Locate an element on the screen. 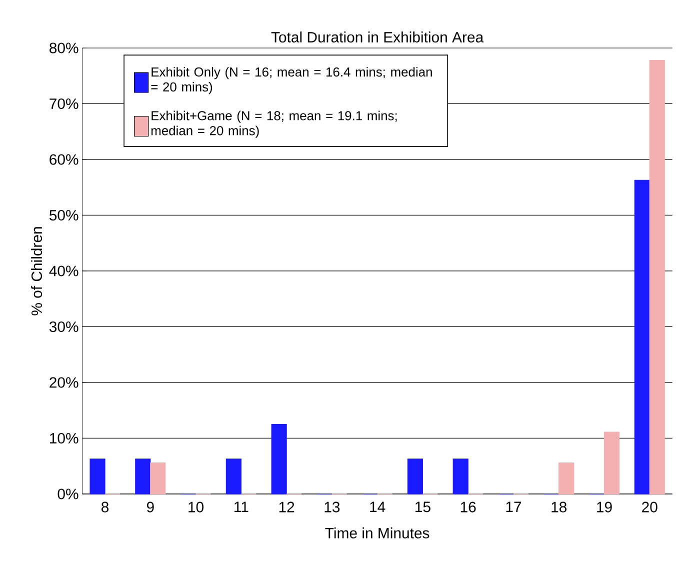  y-axis-title: % of Children is located at coordinates (36, 271).